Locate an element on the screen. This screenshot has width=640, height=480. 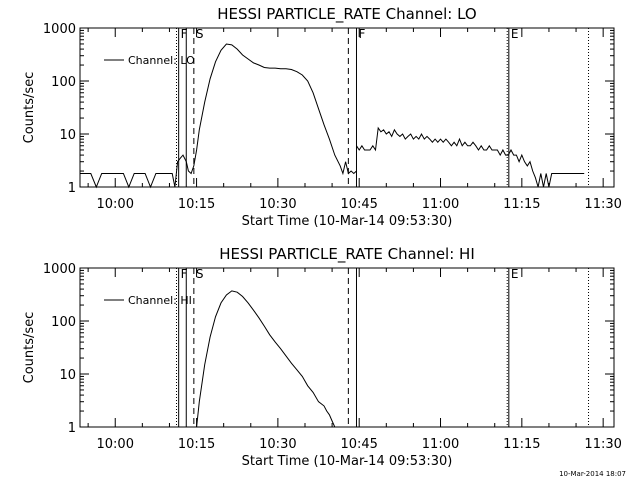
chart-title: HESSI PARTICLE_RATE Channel: LO is located at coordinates (346, 14).